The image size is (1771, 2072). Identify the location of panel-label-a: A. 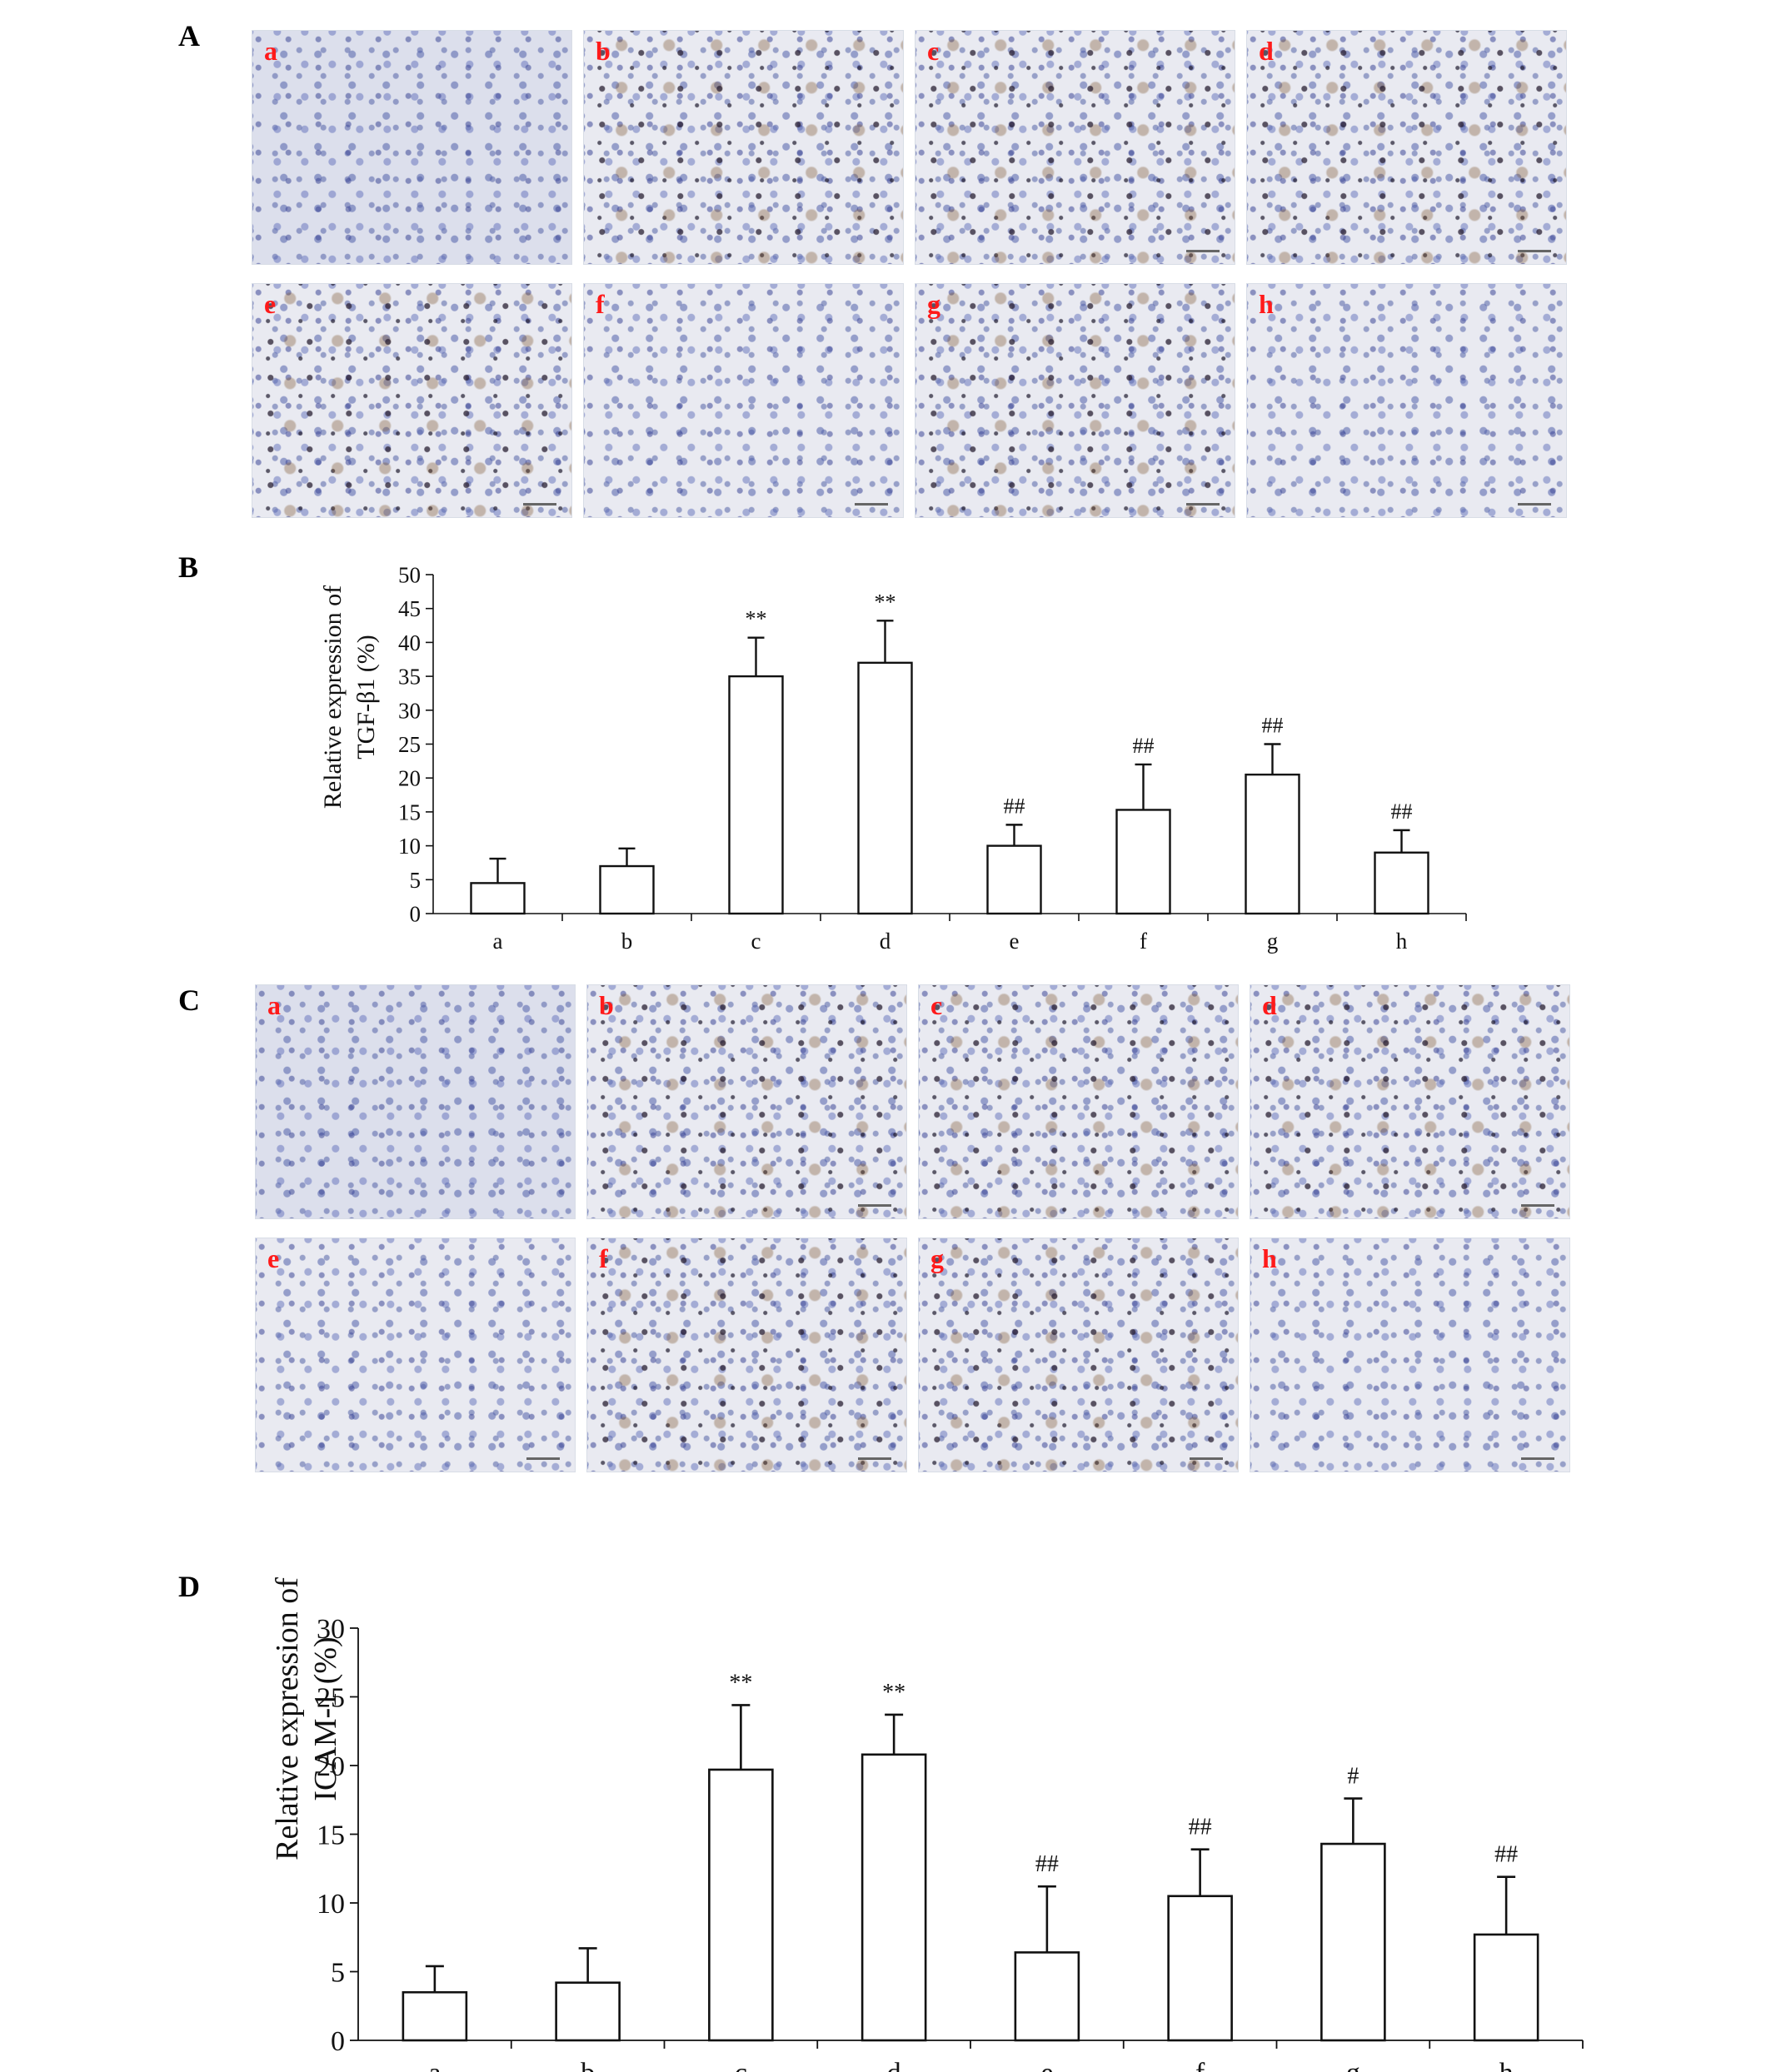
(189, 35).